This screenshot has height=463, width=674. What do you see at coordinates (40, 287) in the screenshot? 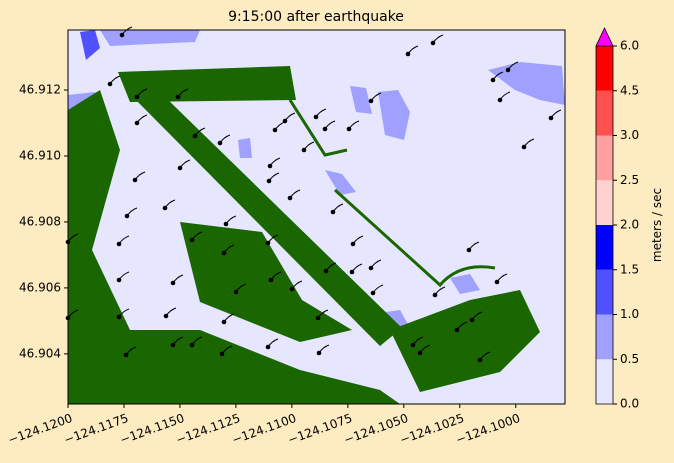
I see `y-tick-label: 46.906` at bounding box center [40, 287].